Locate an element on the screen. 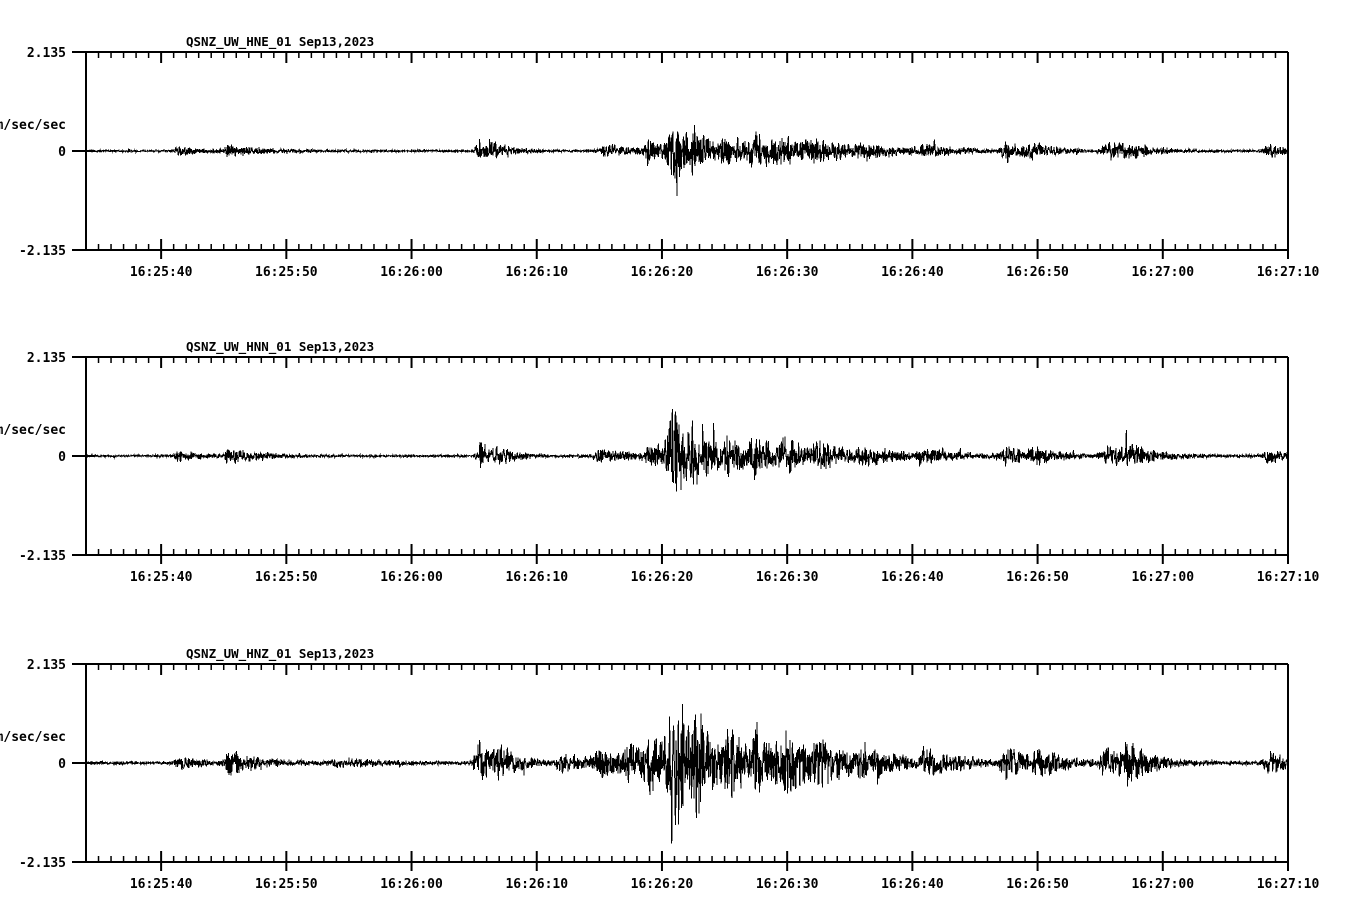  trace-title: QSNZ_UW_HNN_01 Sep13,2023 is located at coordinates (280, 347).